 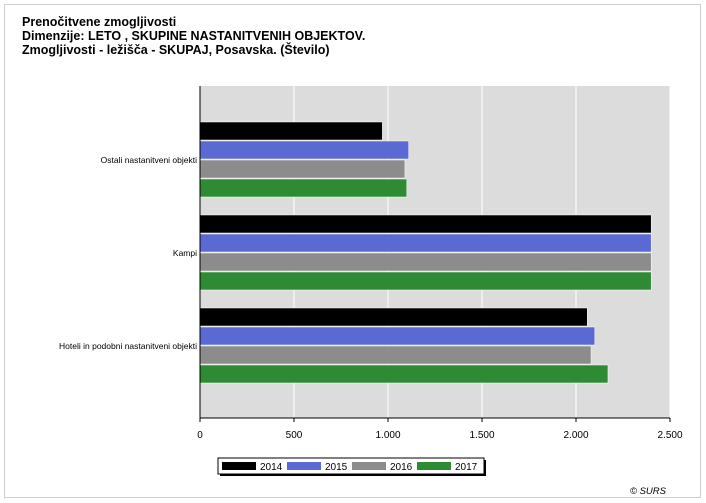 I want to click on legend-swatch-2016, so click(x=369, y=466).